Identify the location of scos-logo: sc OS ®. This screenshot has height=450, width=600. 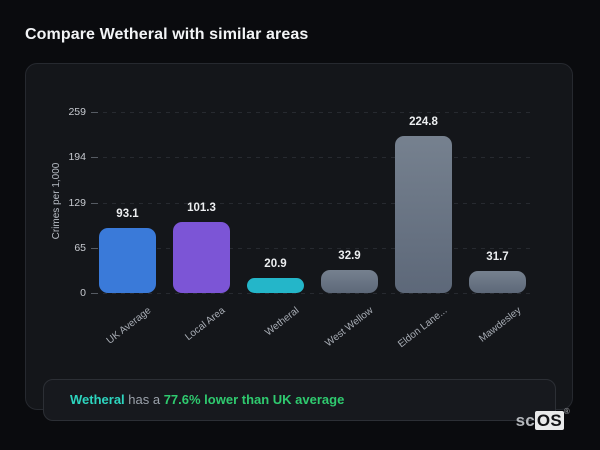
(542, 419).